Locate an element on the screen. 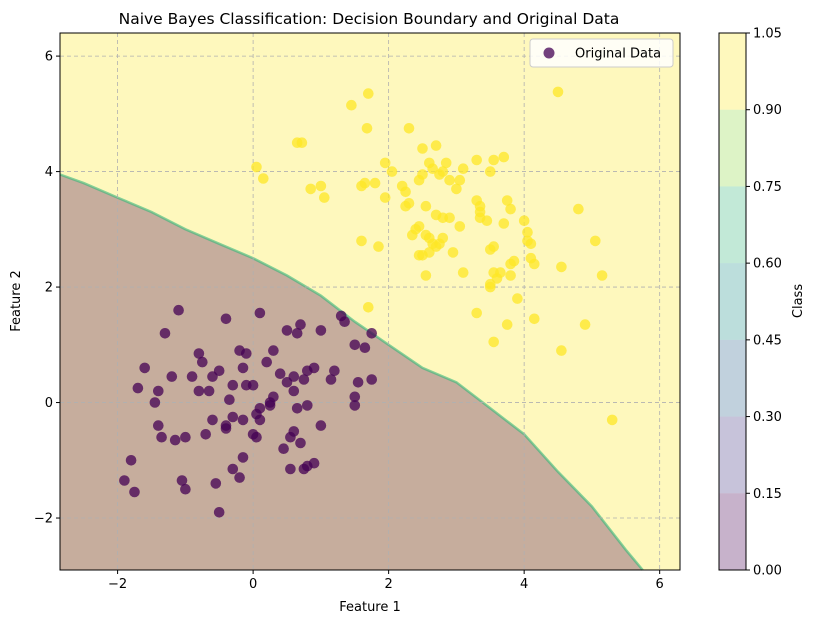  colorbar-tick-label: 0.15 is located at coordinates (767, 494).